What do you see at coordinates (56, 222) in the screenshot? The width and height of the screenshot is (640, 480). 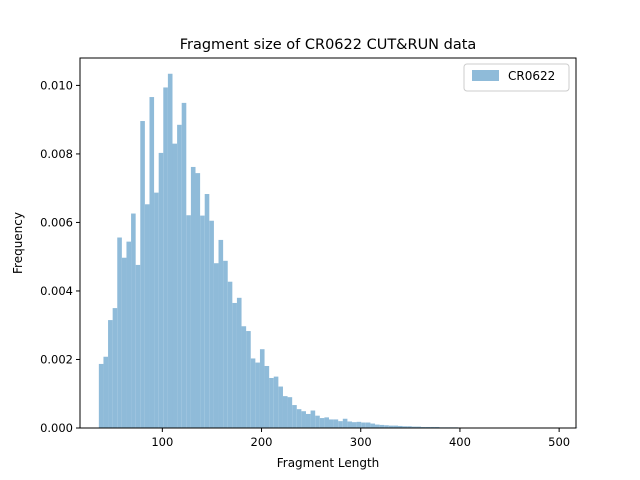 I see `y-tick-label: 0.006` at bounding box center [56, 222].